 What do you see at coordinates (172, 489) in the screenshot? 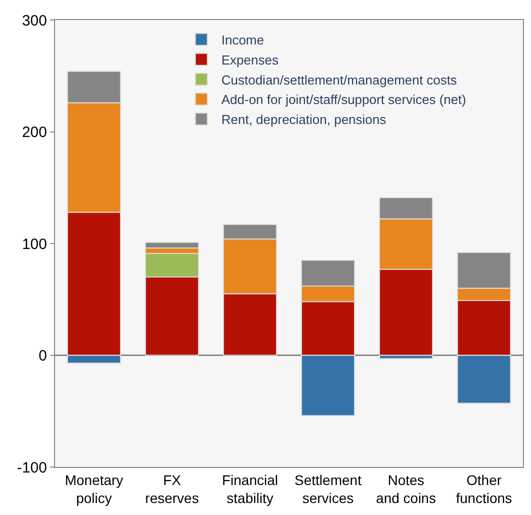
I see `x-tick-label: FX reserves` at bounding box center [172, 489].